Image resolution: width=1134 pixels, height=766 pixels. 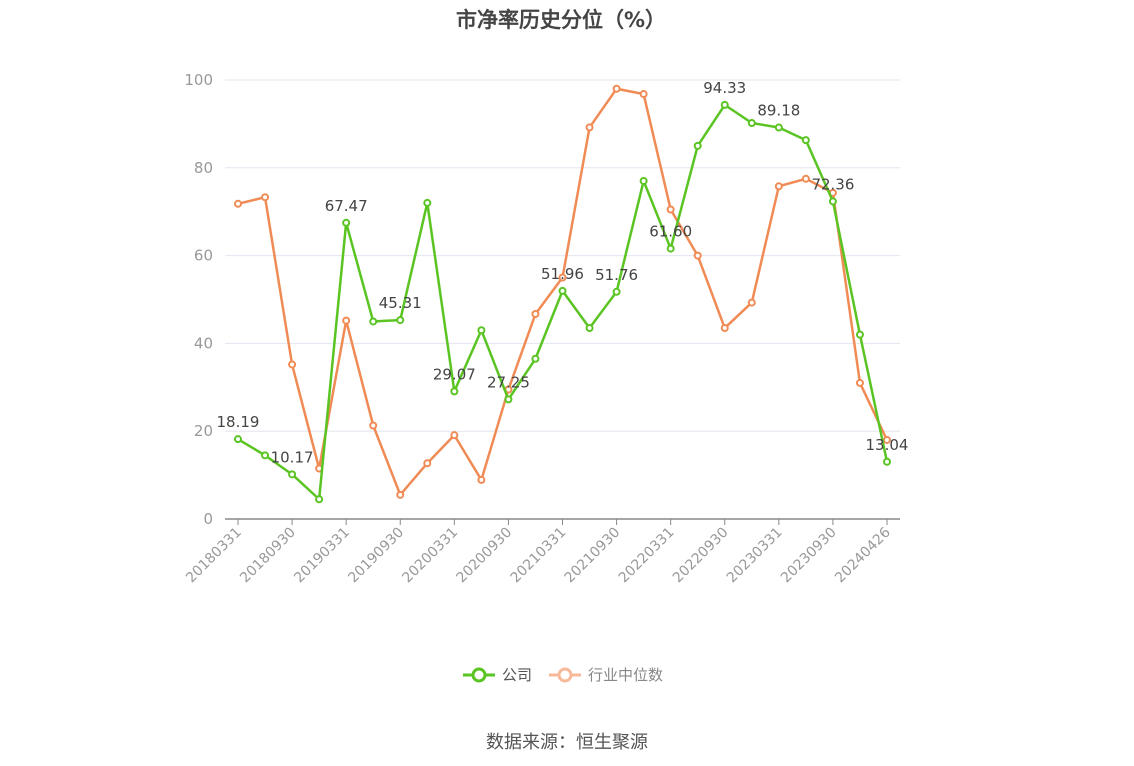 What do you see at coordinates (809, 556) in the screenshot?
I see `x-tick-label: 20230930` at bounding box center [809, 556].